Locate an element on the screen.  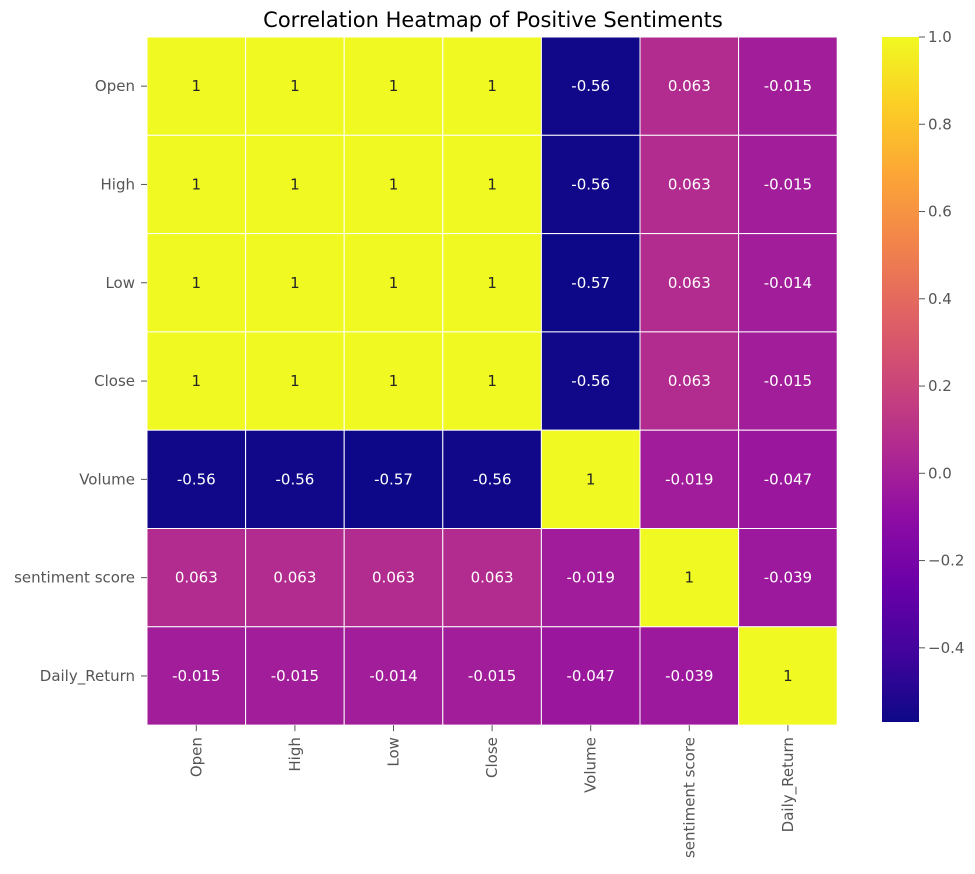
colorbar-tick-label: 0.4 is located at coordinates (940, 299).